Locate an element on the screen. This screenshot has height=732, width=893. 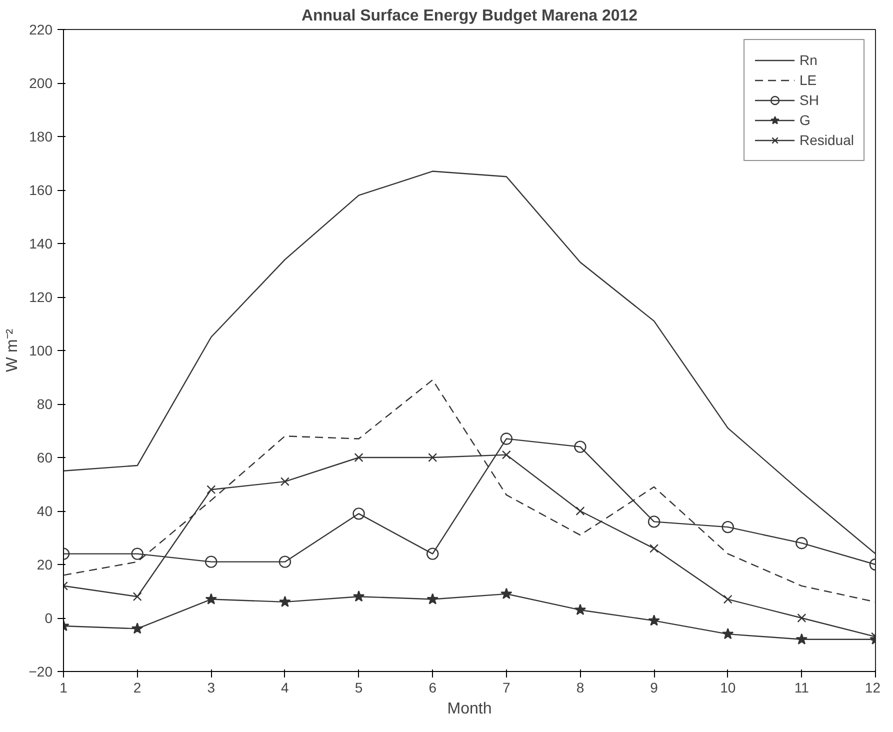
y-tick-label: 0 is located at coordinates (48, 618).